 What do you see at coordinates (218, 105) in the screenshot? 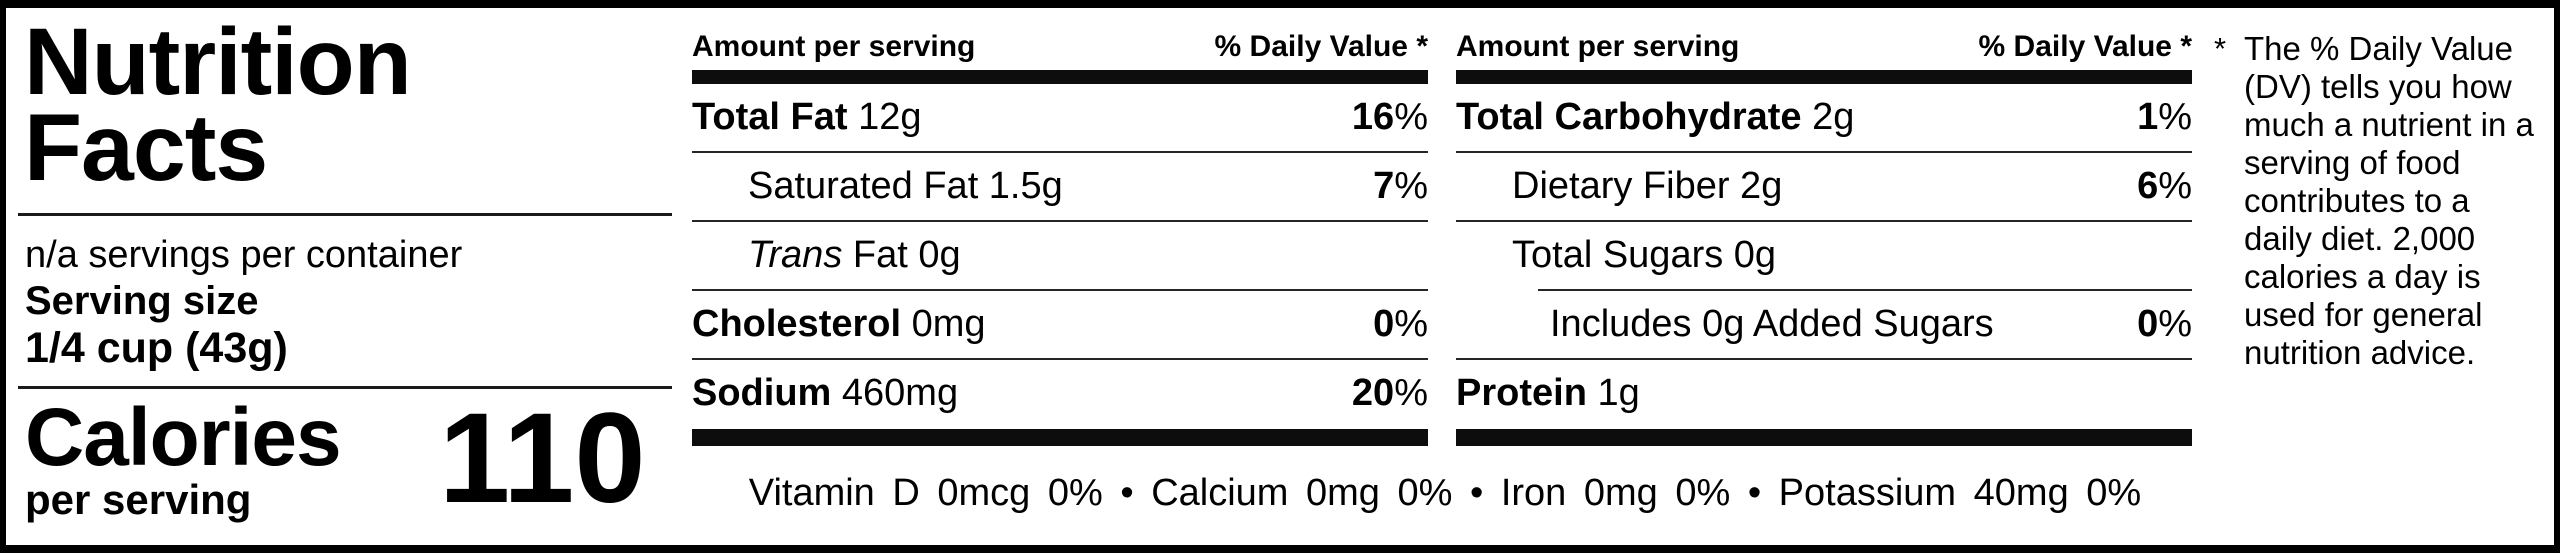
I see `label-title: Nutrition Facts` at bounding box center [218, 105].